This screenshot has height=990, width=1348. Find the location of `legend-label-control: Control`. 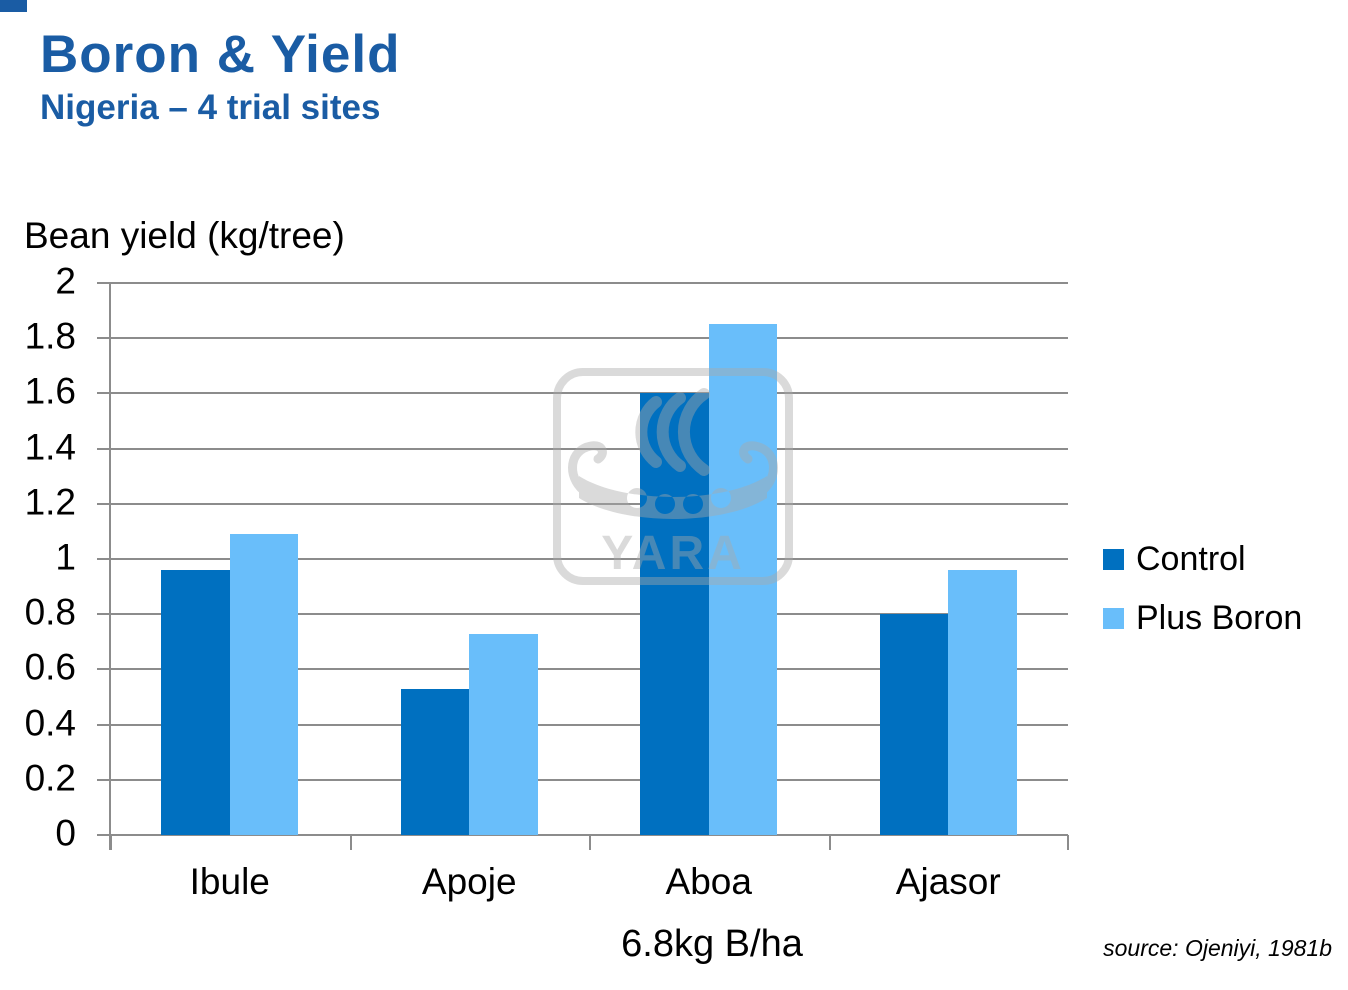

legend-label-control: Control is located at coordinates (1191, 559).